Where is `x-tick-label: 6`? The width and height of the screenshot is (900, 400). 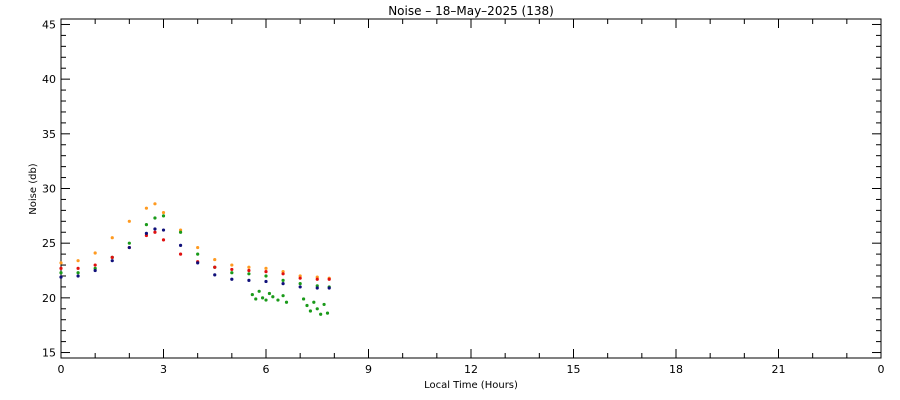 x-tick-label: 6 is located at coordinates (266, 369).